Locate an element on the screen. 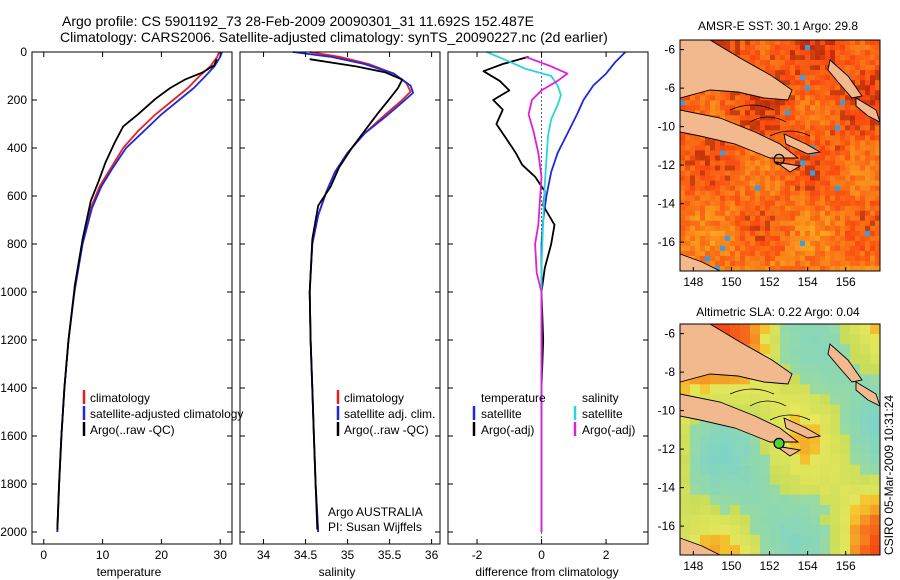 This screenshot has height=580, width=900. series-line-sat is located at coordinates (583, 291).